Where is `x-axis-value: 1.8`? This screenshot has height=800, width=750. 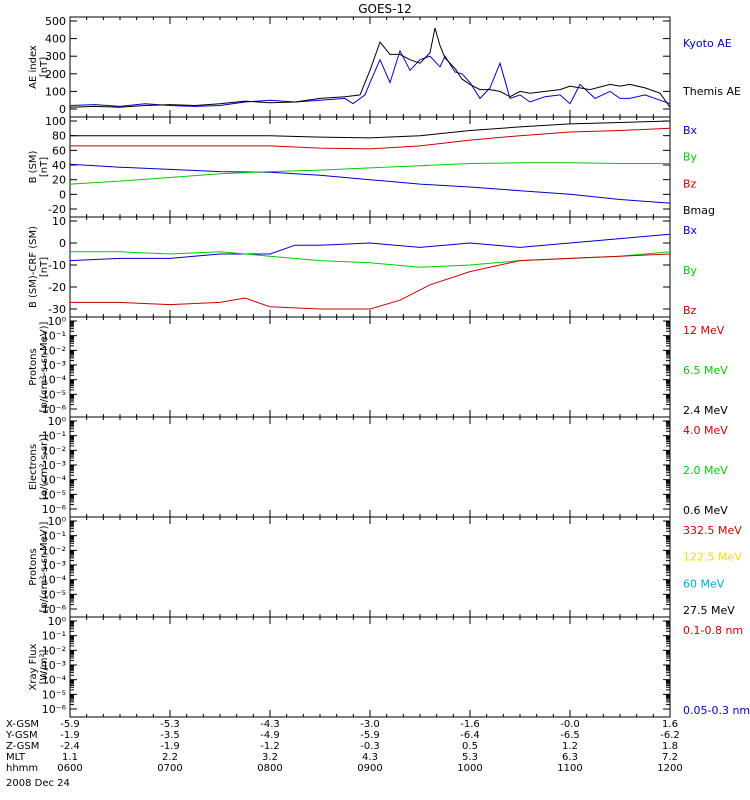
x-axis-value: 1.8 is located at coordinates (670, 746).